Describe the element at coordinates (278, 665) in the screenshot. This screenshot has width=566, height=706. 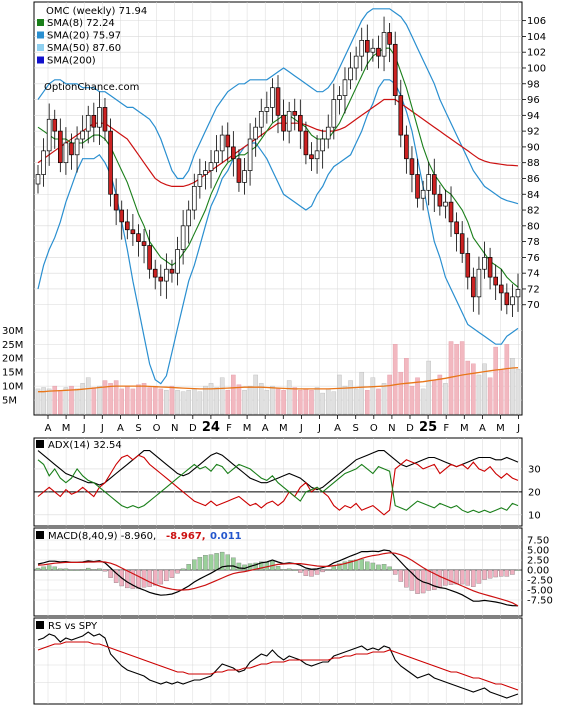
I see `rs-series-line` at that location.